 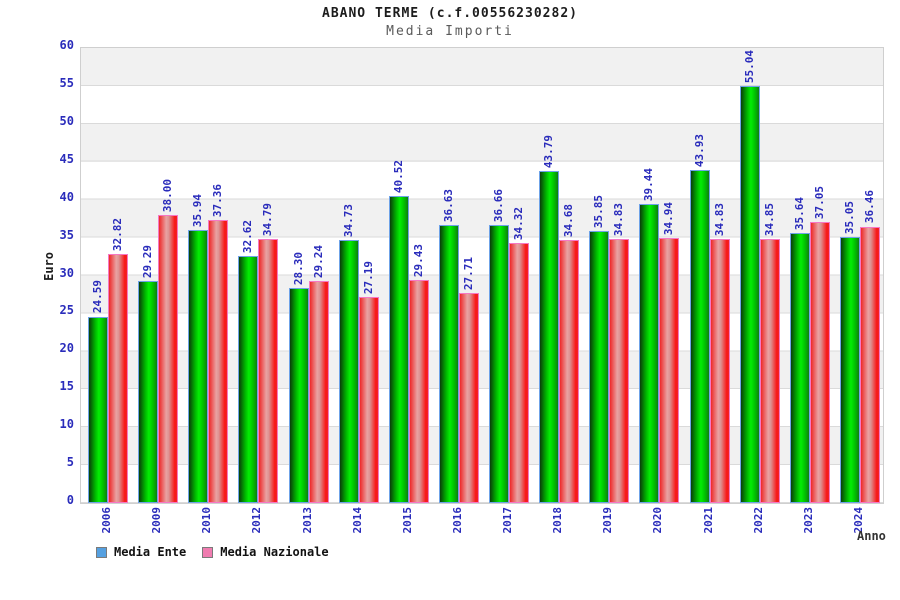 I want to click on y-tick-label: 30, so click(x=66, y=272).